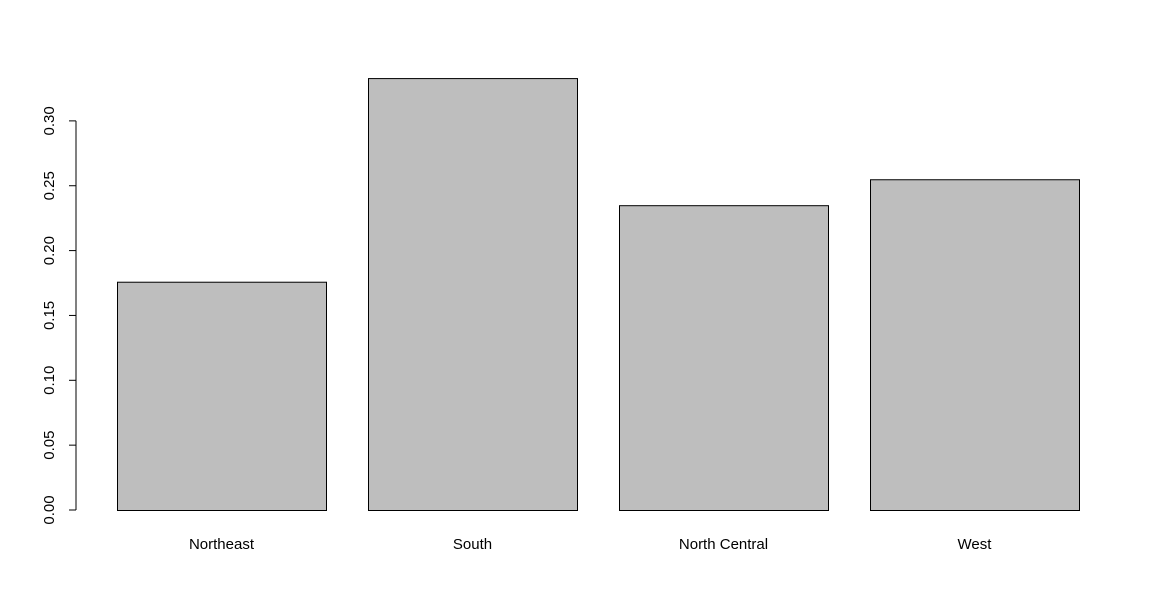 Image resolution: width=1157 pixels, height=613 pixels. I want to click on y-tick-label: 0.30, so click(49, 120).